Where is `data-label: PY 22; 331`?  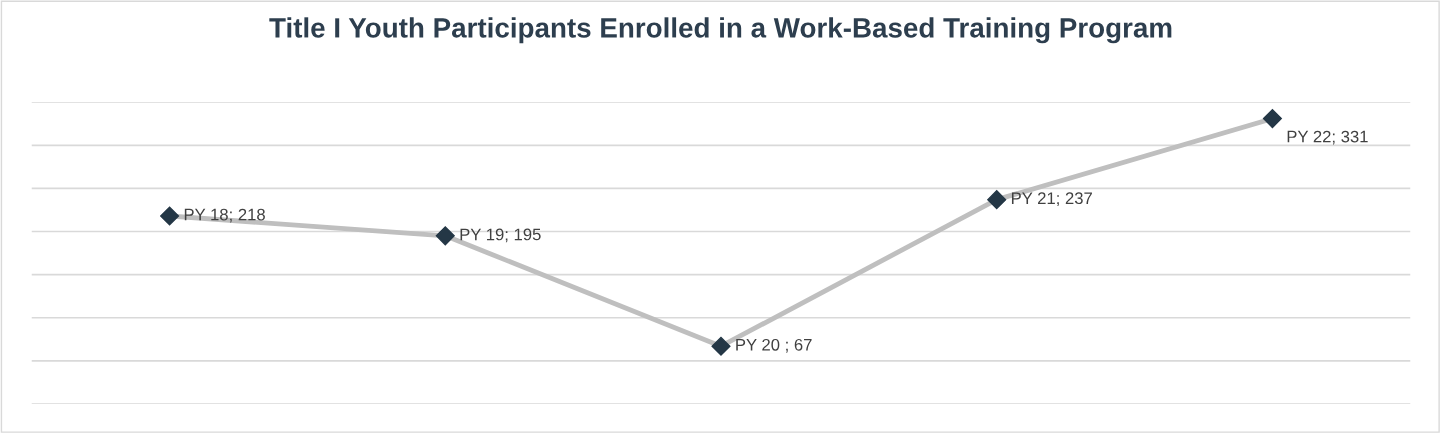 data-label: PY 22; 331 is located at coordinates (1327, 137).